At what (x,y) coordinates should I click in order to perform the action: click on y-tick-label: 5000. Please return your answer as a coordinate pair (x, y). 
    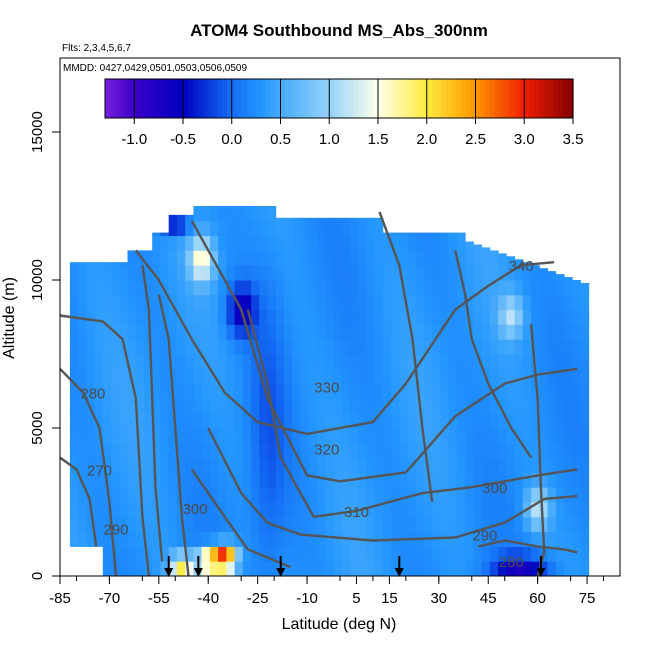
    Looking at the image, I should click on (37, 427).